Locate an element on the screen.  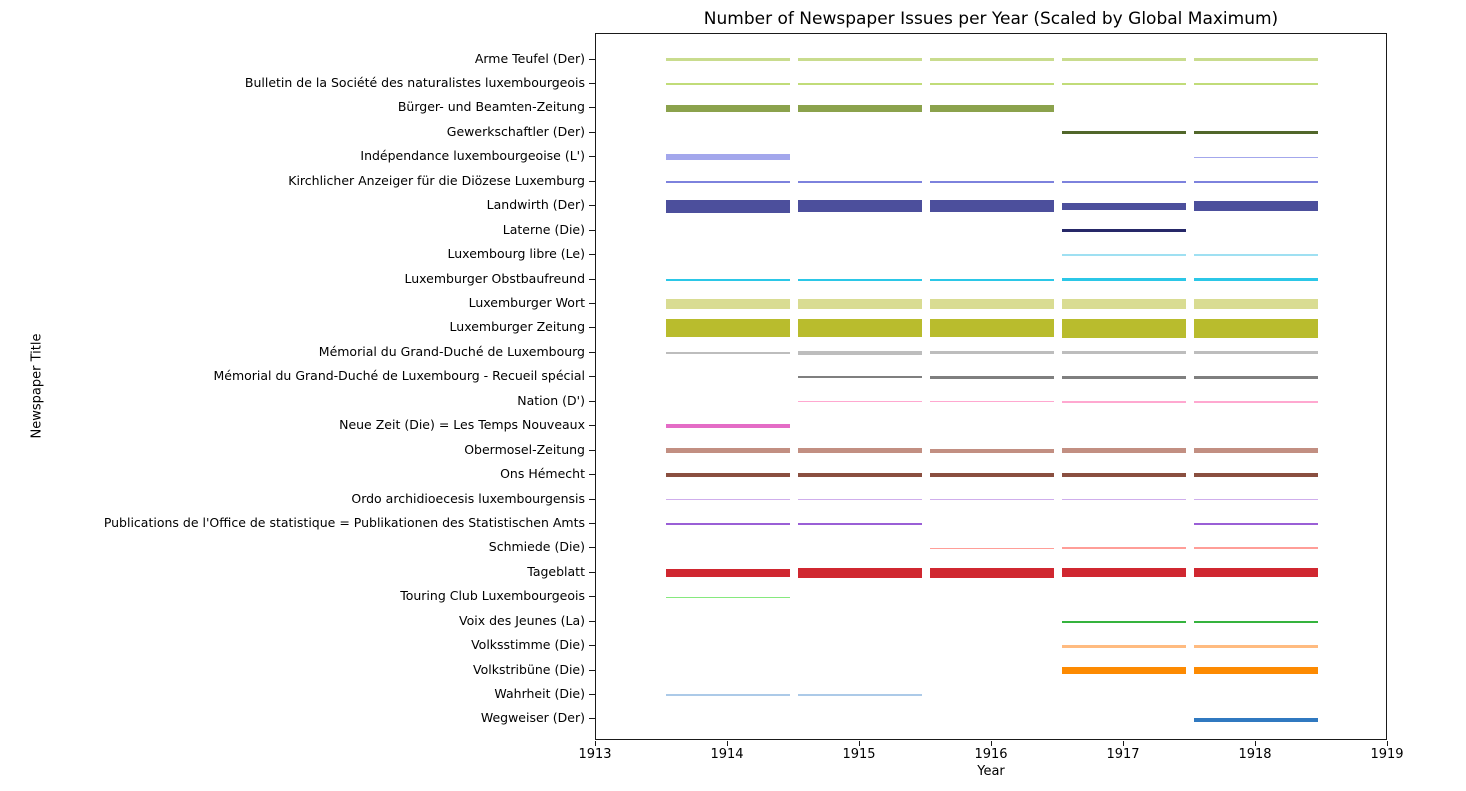
y-tick-label: Voix des Jeunes (La) is located at coordinates (522, 620).